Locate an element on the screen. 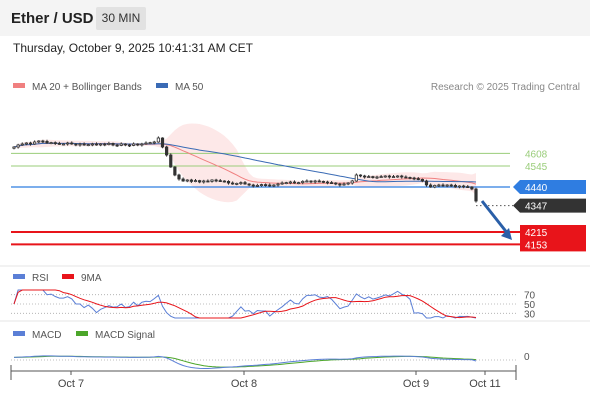  time-tick-label: Oct 7 is located at coordinates (71, 384).